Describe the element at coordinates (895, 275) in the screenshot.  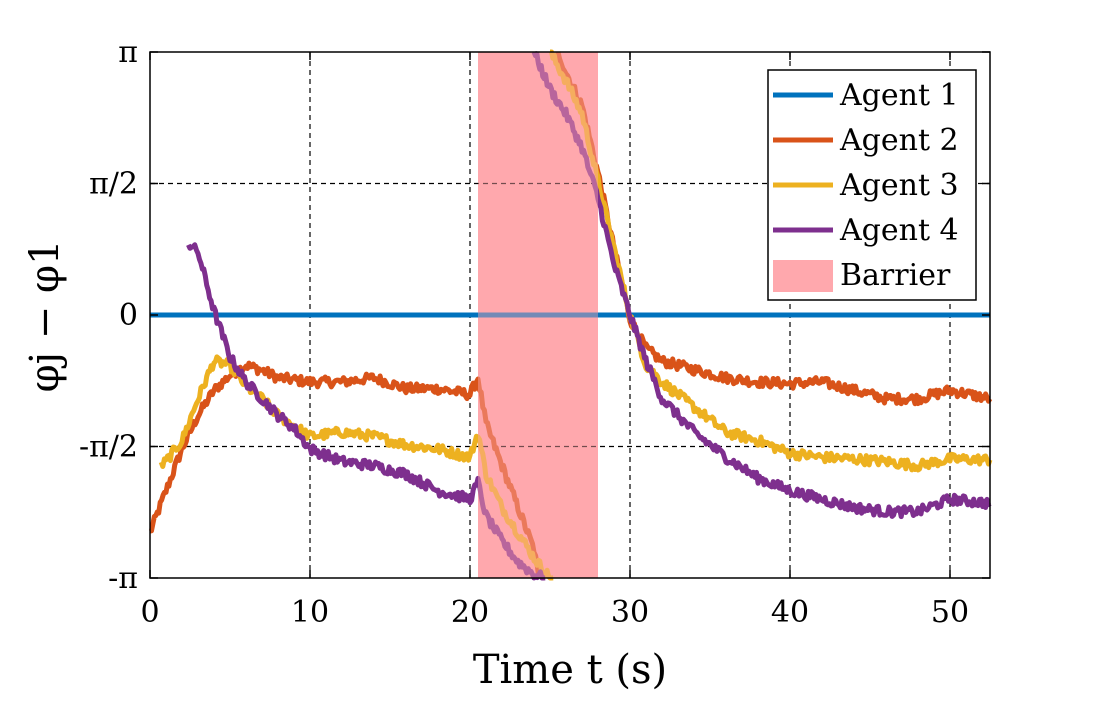
I see `legend-label-barrier: Barrier` at that location.